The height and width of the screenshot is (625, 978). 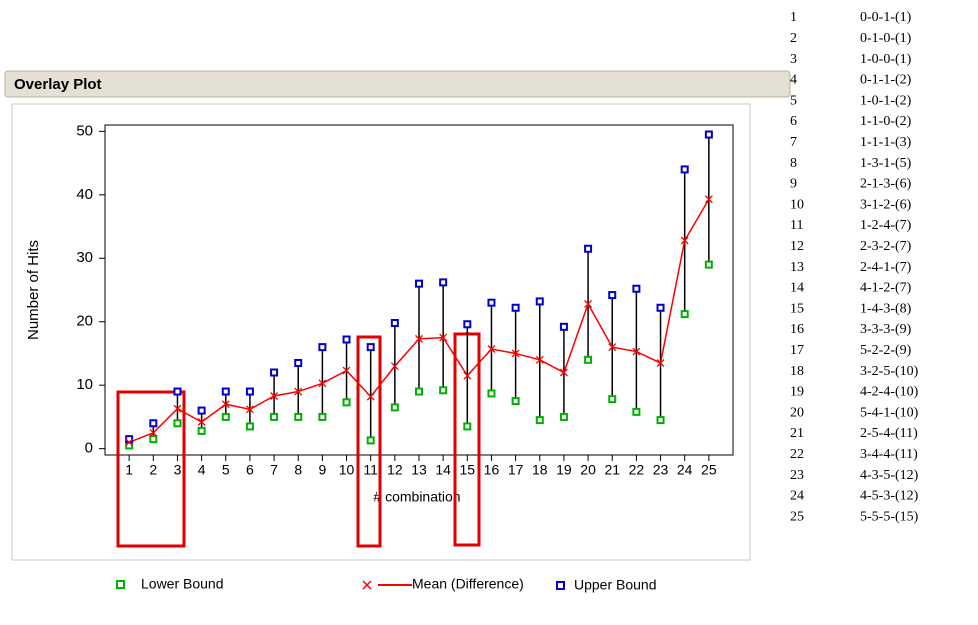 What do you see at coordinates (793, 80) in the screenshot?
I see `table-cell: 4` at bounding box center [793, 80].